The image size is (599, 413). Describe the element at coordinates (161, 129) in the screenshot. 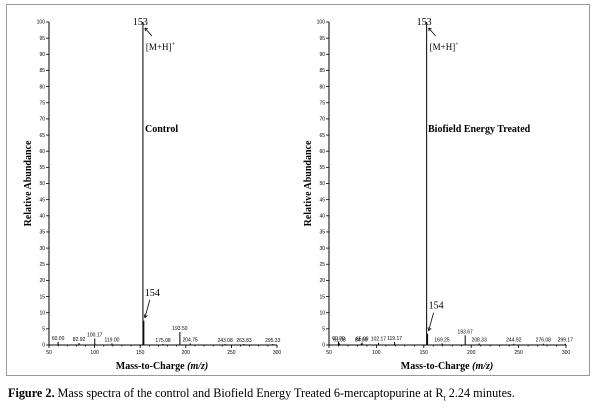

I see `panel-title: Control` at that location.